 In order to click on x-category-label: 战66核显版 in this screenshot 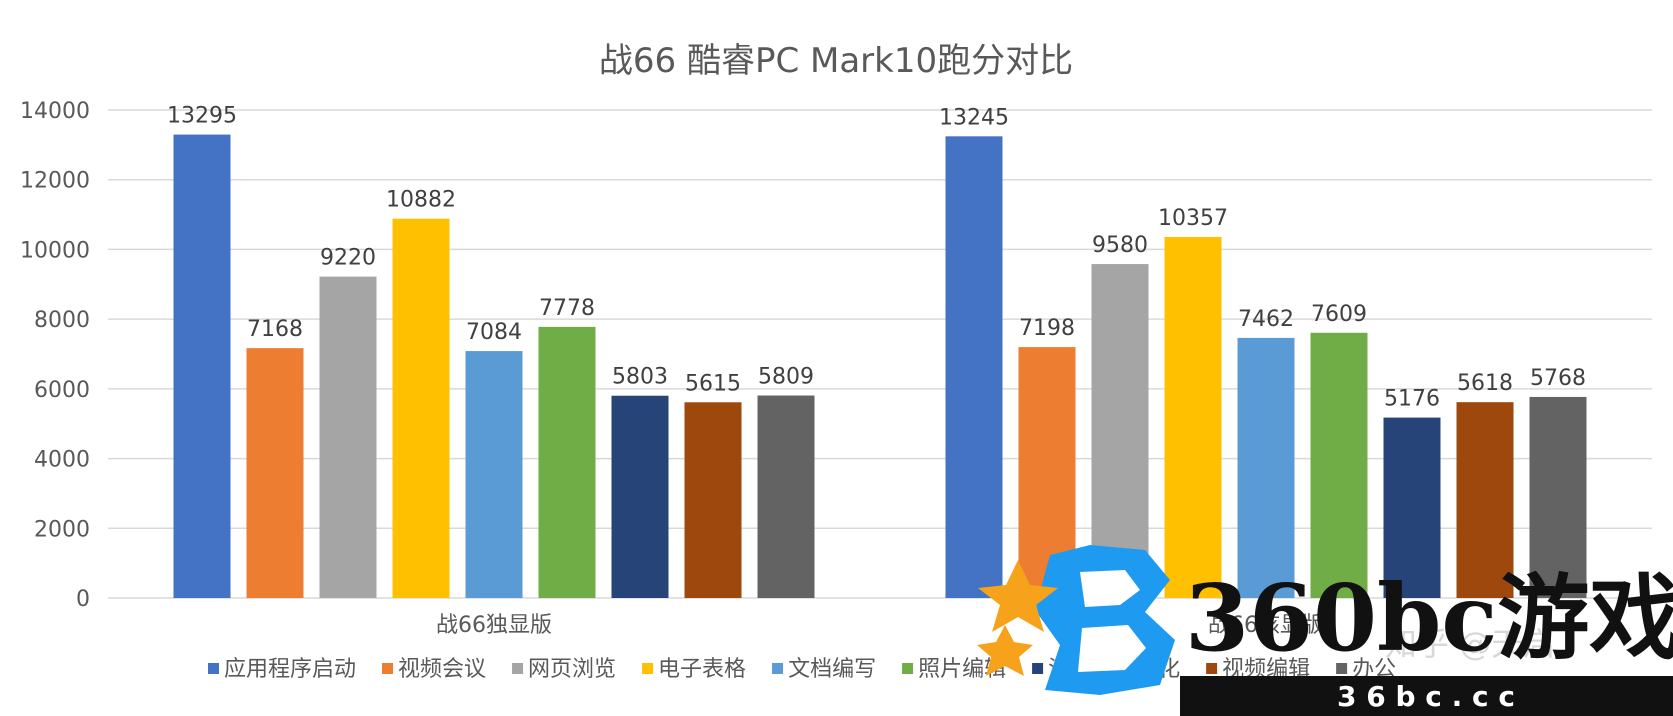, I will do `click(1266, 625)`.